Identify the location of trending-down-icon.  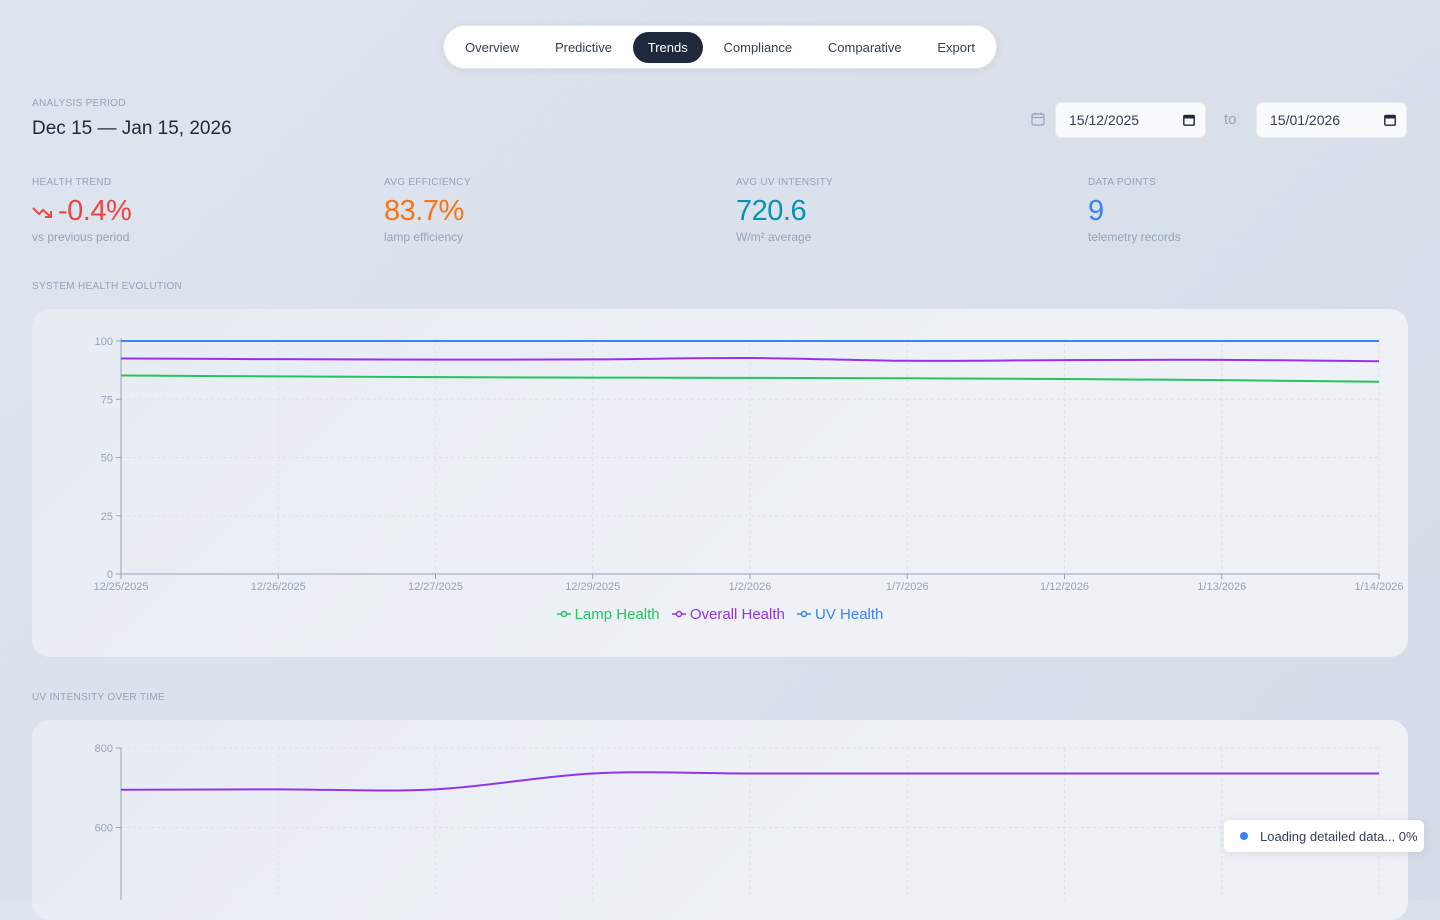
(42, 213).